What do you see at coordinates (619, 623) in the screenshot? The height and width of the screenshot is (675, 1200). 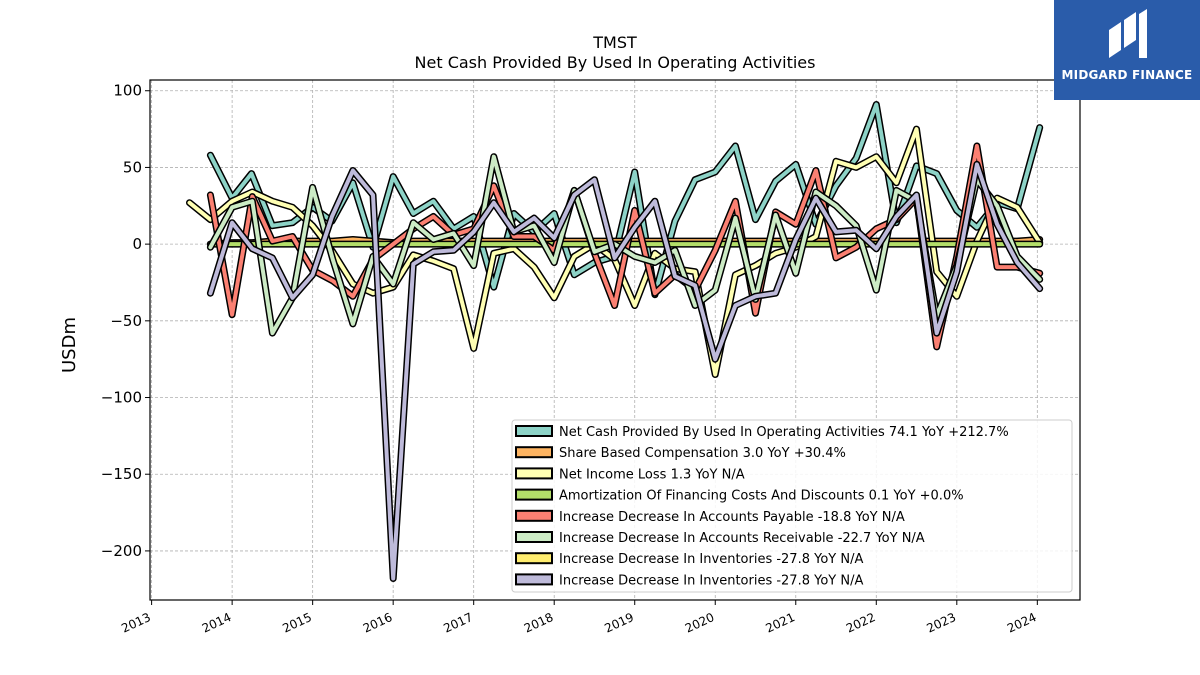 I see `x-tick-label: 2019` at bounding box center [619, 623].